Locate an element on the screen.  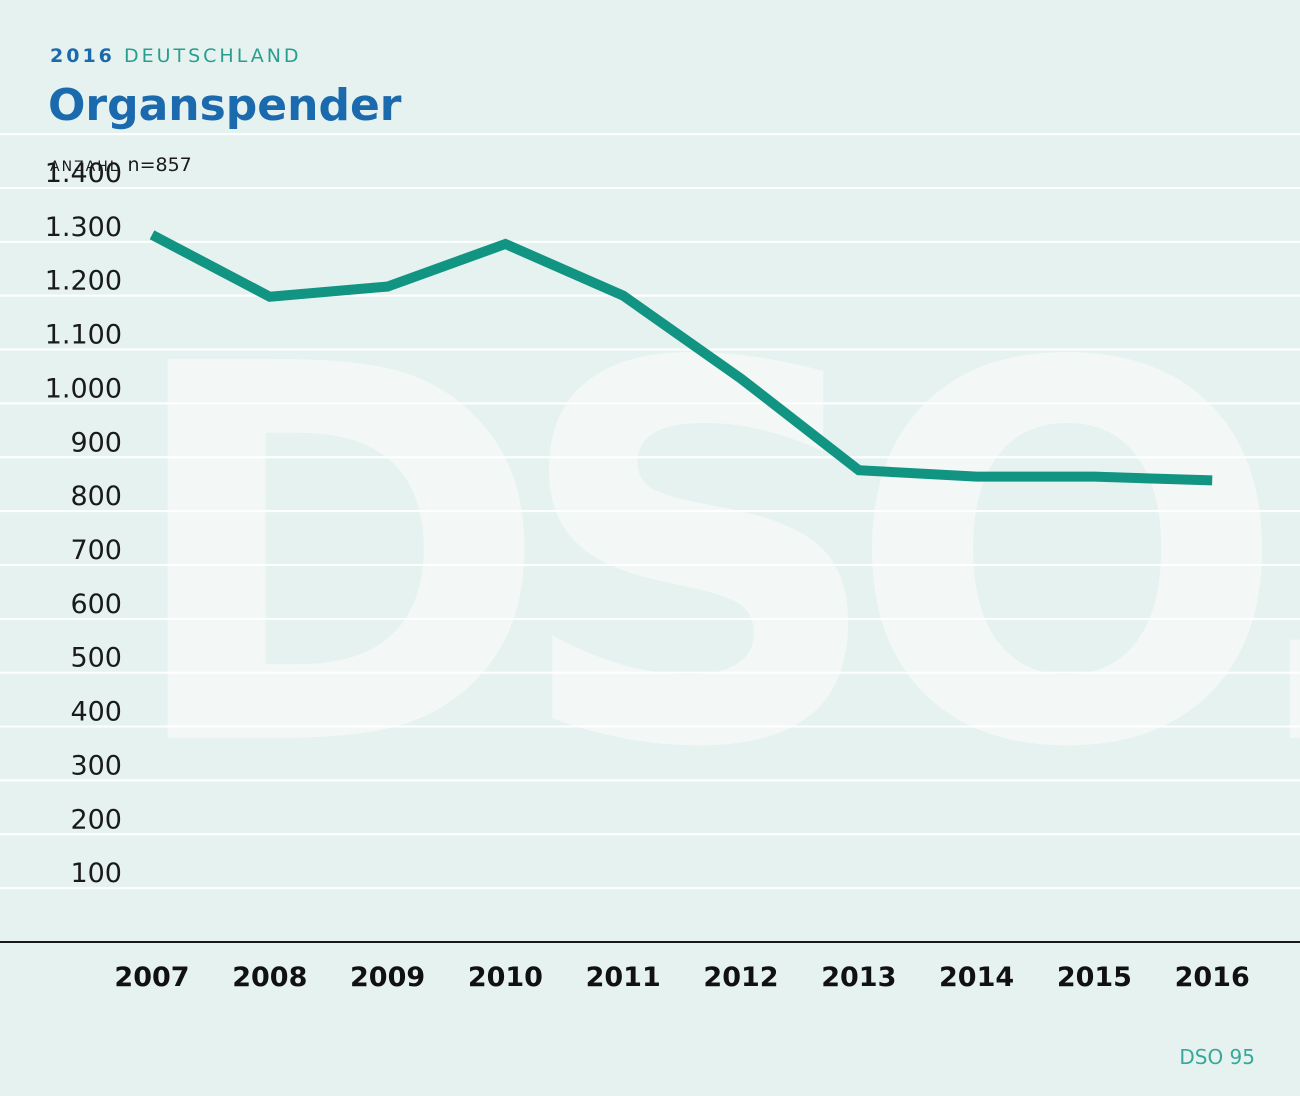
y-tick-label: 1.300 is located at coordinates (83, 227).